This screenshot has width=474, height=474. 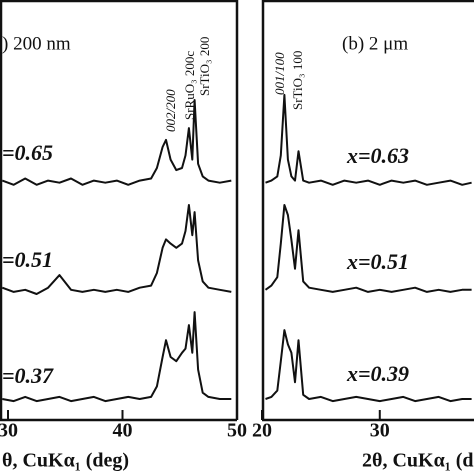 I want to click on x-axis-label: θ, CuKα₁ (deg), so click(x=65, y=461).